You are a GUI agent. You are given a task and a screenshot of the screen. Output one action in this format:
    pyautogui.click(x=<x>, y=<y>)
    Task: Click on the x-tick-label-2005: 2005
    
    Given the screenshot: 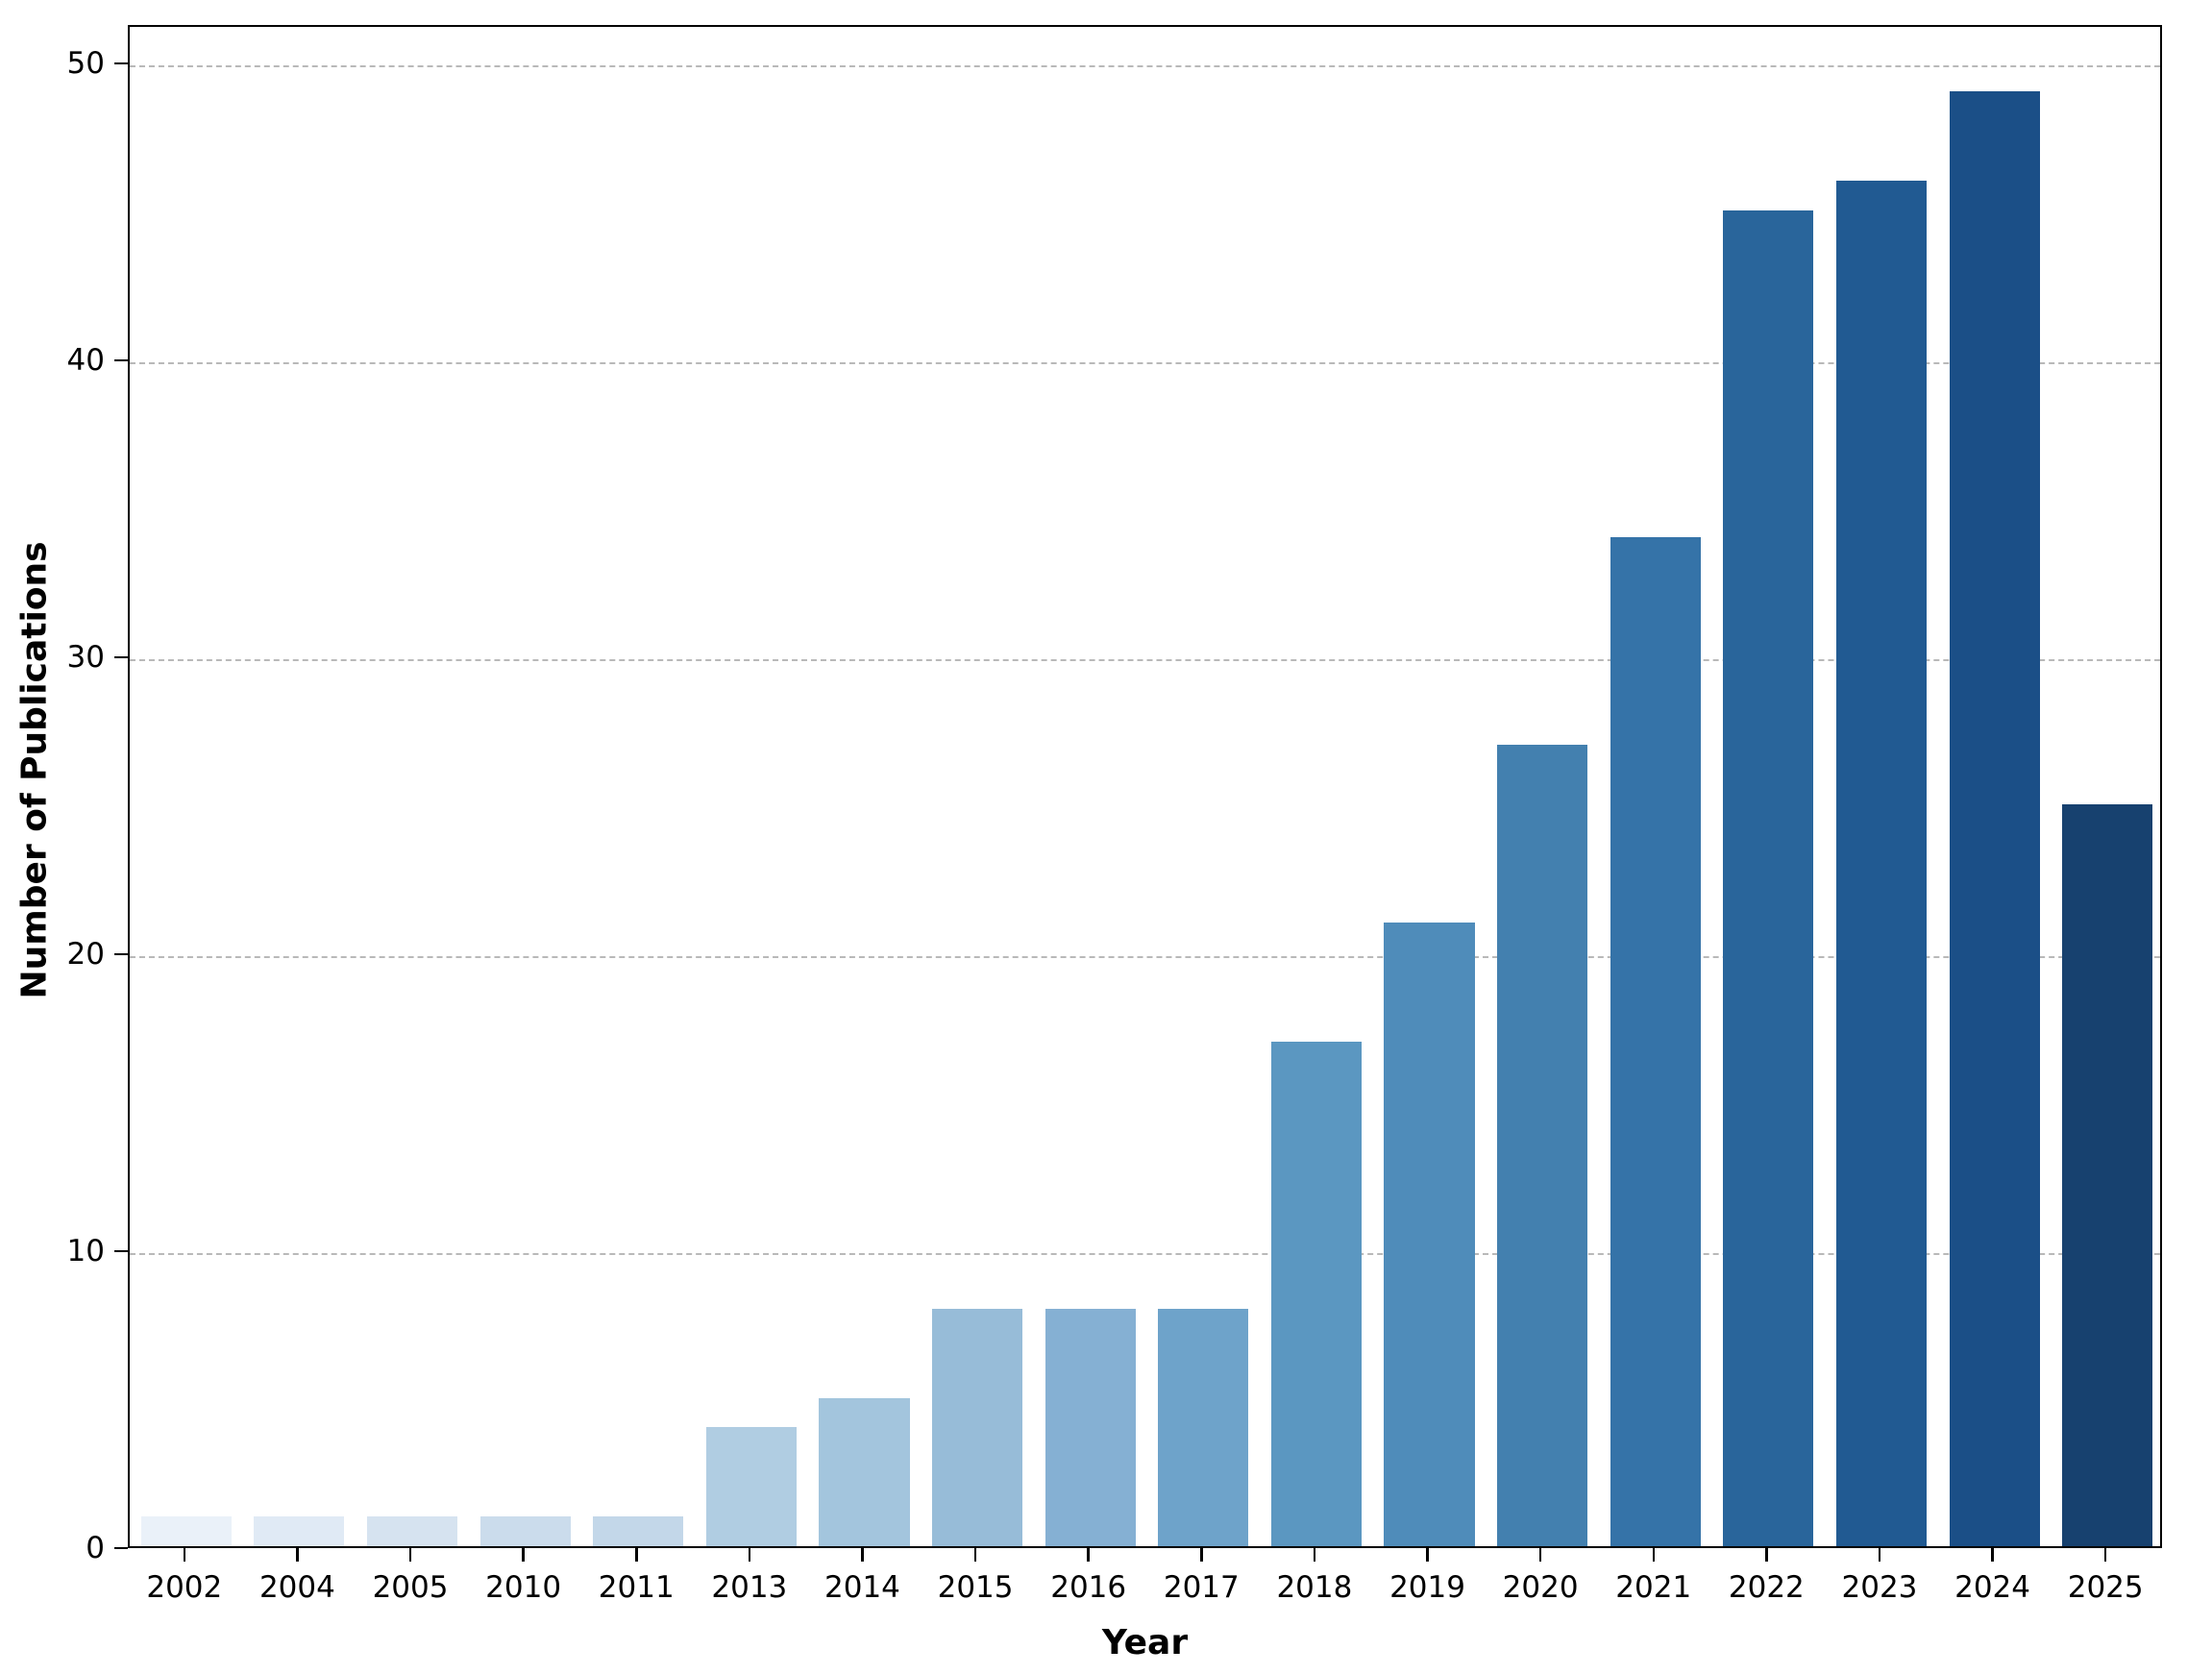 What is the action you would take?
    pyautogui.click(x=410, y=1588)
    